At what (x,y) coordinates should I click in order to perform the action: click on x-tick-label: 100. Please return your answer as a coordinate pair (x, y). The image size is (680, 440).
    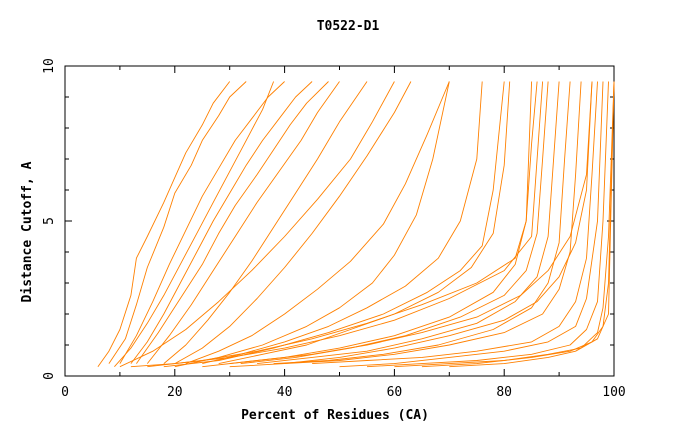
    Looking at the image, I should click on (613, 392).